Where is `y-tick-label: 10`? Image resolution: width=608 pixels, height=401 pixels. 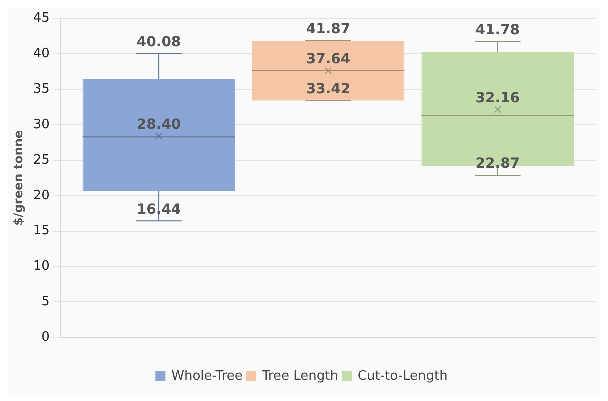
y-tick-label: 10 is located at coordinates (41, 266).